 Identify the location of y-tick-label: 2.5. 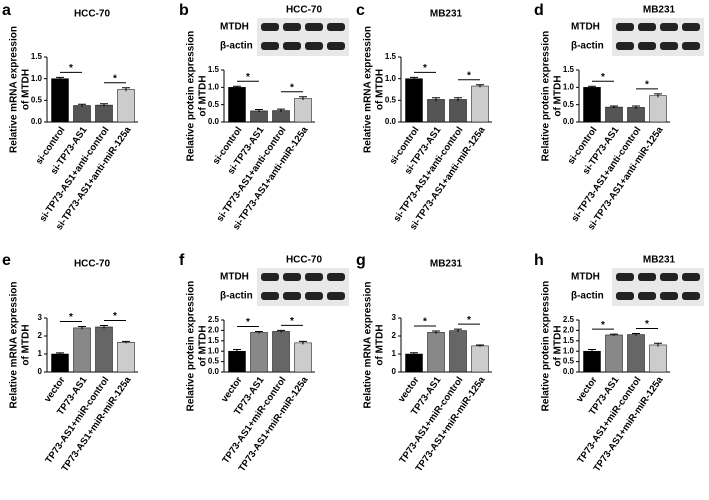
(214, 319).